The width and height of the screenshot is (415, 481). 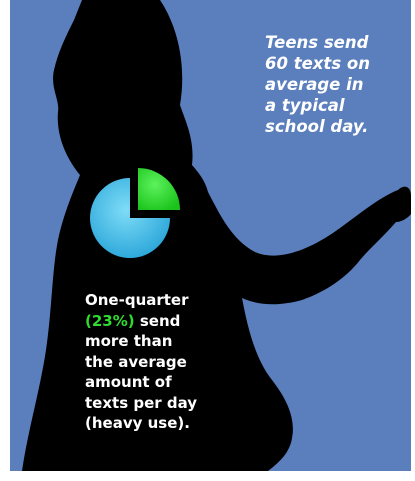 What do you see at coordinates (141, 402) in the screenshot?
I see `stat-line: texts per day` at bounding box center [141, 402].